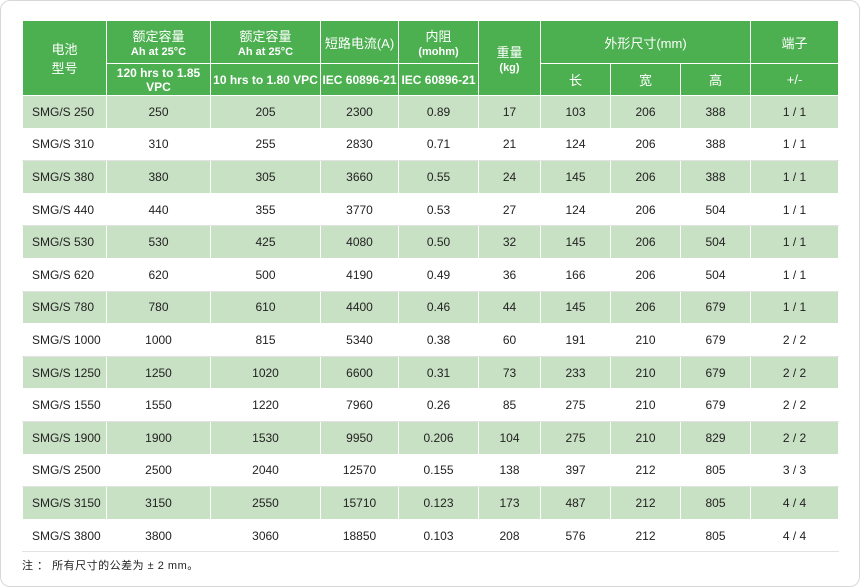 The image size is (860, 587). What do you see at coordinates (438, 79) in the screenshot?
I see `header-resistance-standard: IEC 60896-21` at bounding box center [438, 79].